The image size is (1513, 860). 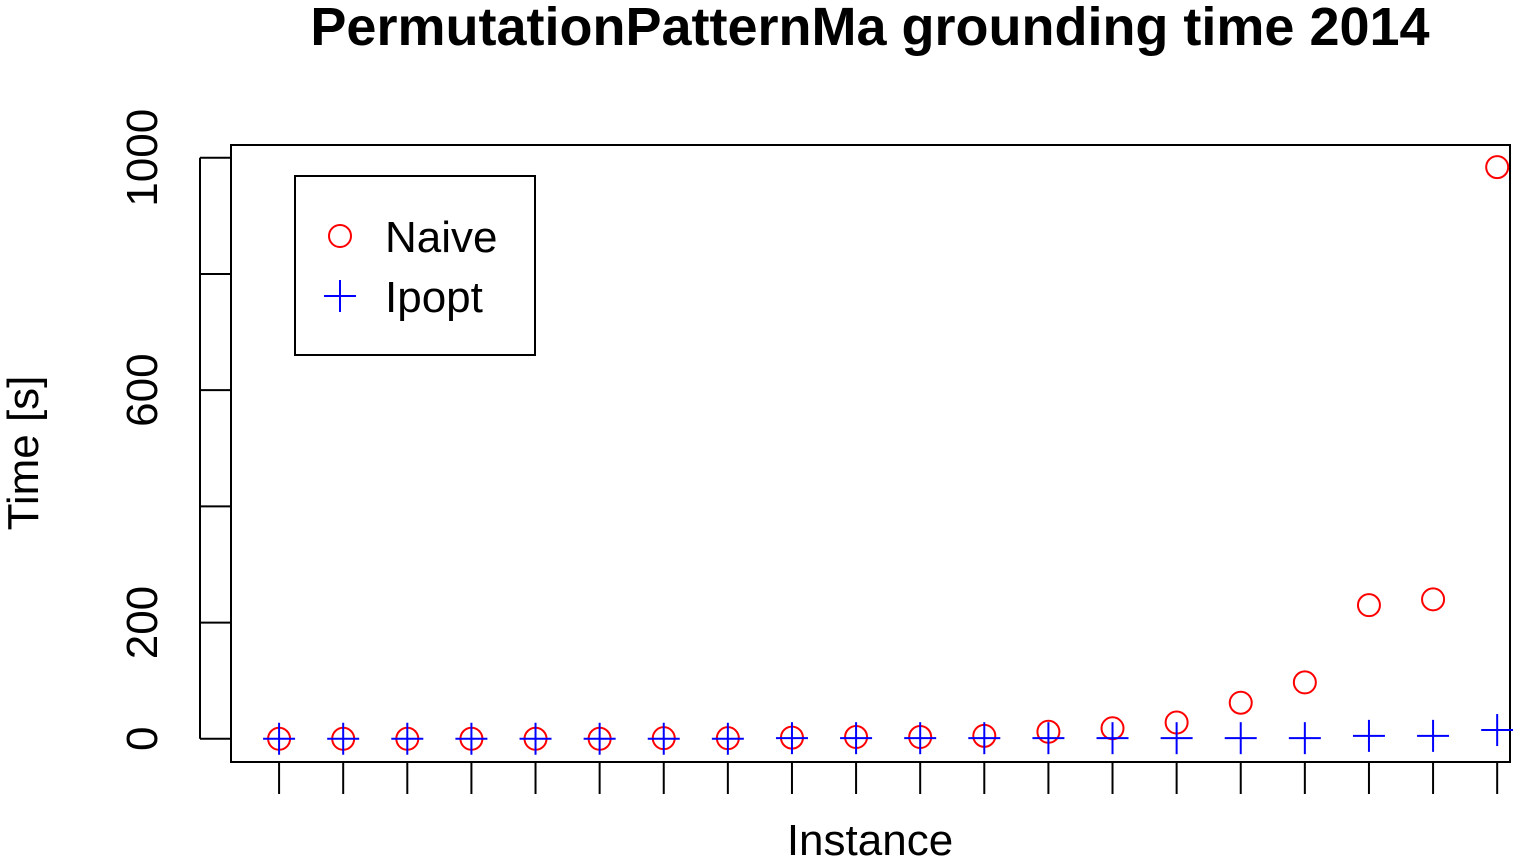 I want to click on y-axis-label: Time [s], so click(x=24, y=453).